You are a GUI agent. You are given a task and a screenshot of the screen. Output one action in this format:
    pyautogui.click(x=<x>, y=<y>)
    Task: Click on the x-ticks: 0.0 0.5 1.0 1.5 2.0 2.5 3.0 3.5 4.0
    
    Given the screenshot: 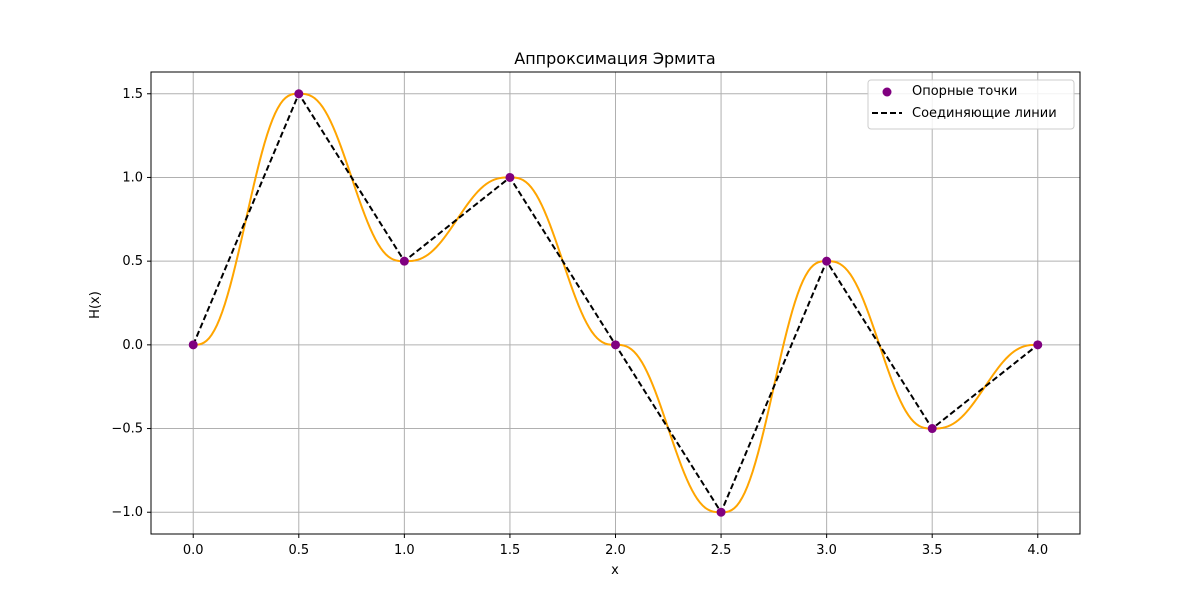 What is the action you would take?
    pyautogui.click(x=615, y=546)
    